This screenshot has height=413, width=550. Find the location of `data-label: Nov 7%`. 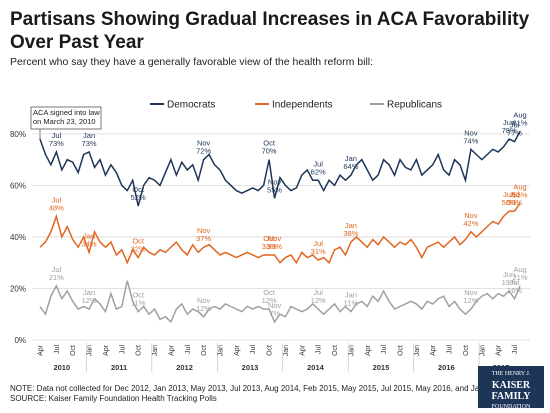

data-label: Nov 7% is located at coordinates (275, 309).